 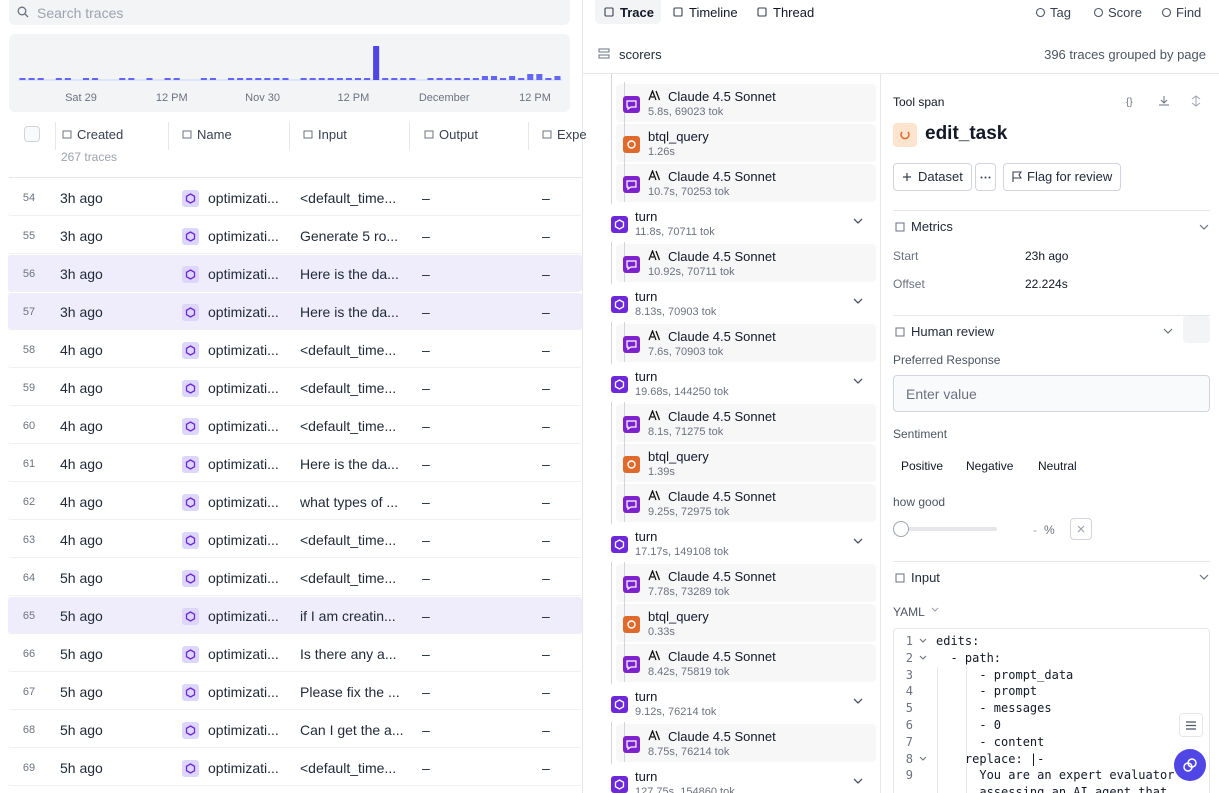 What do you see at coordinates (1189, 12) in the screenshot?
I see `action: Find` at bounding box center [1189, 12].